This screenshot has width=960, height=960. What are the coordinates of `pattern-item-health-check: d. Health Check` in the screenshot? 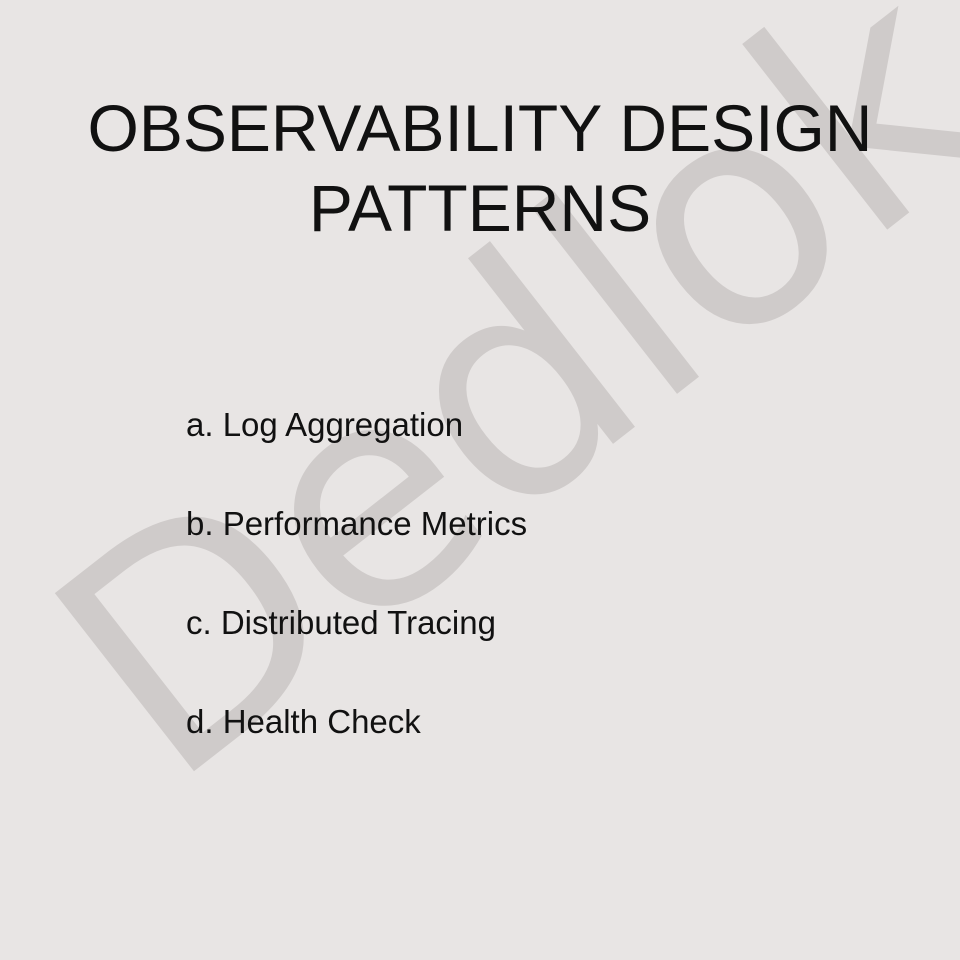 It's located at (303, 721).